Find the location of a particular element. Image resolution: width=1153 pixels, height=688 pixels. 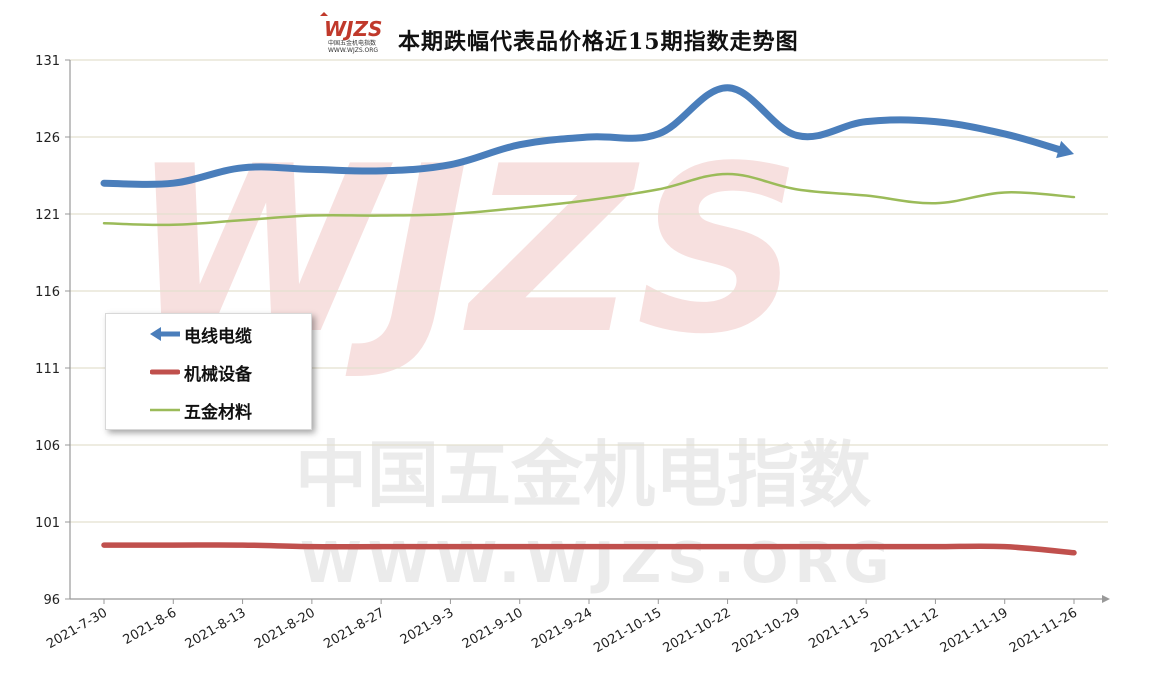

legend-arrow-icon is located at coordinates (165, 334).